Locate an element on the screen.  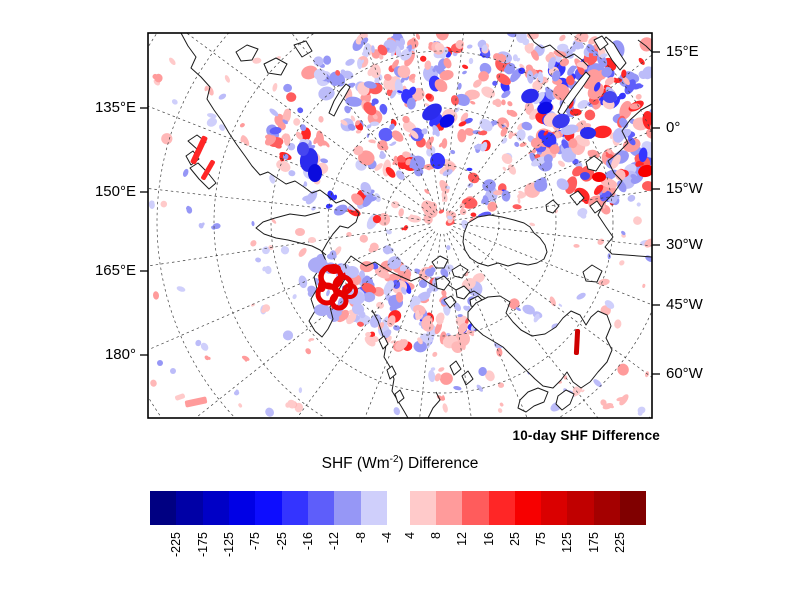
left-axis-label: 165°E is located at coordinates (115, 270).